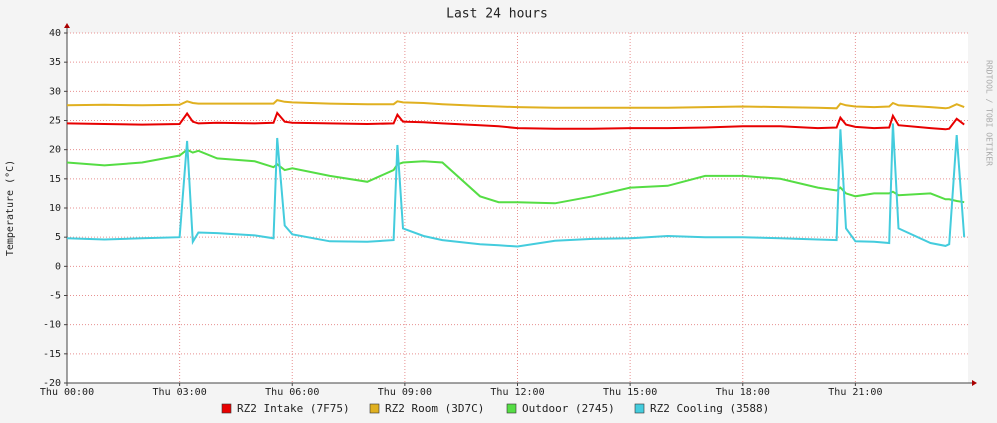 This screenshot has width=997, height=423. Describe the element at coordinates (497, 14) in the screenshot. I see `chart-title: Last 24 hours` at that location.